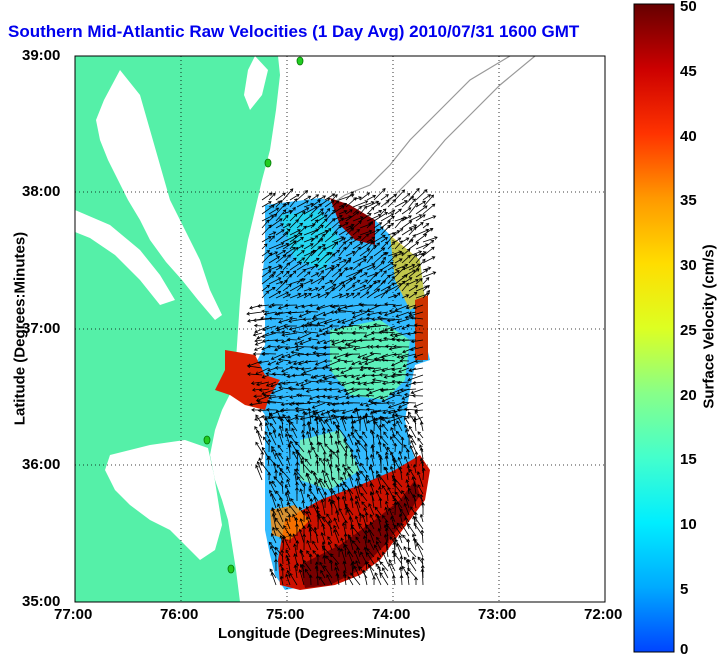  Describe the element at coordinates (688, 7) in the screenshot. I see `colorbar-tick: 50` at that location.